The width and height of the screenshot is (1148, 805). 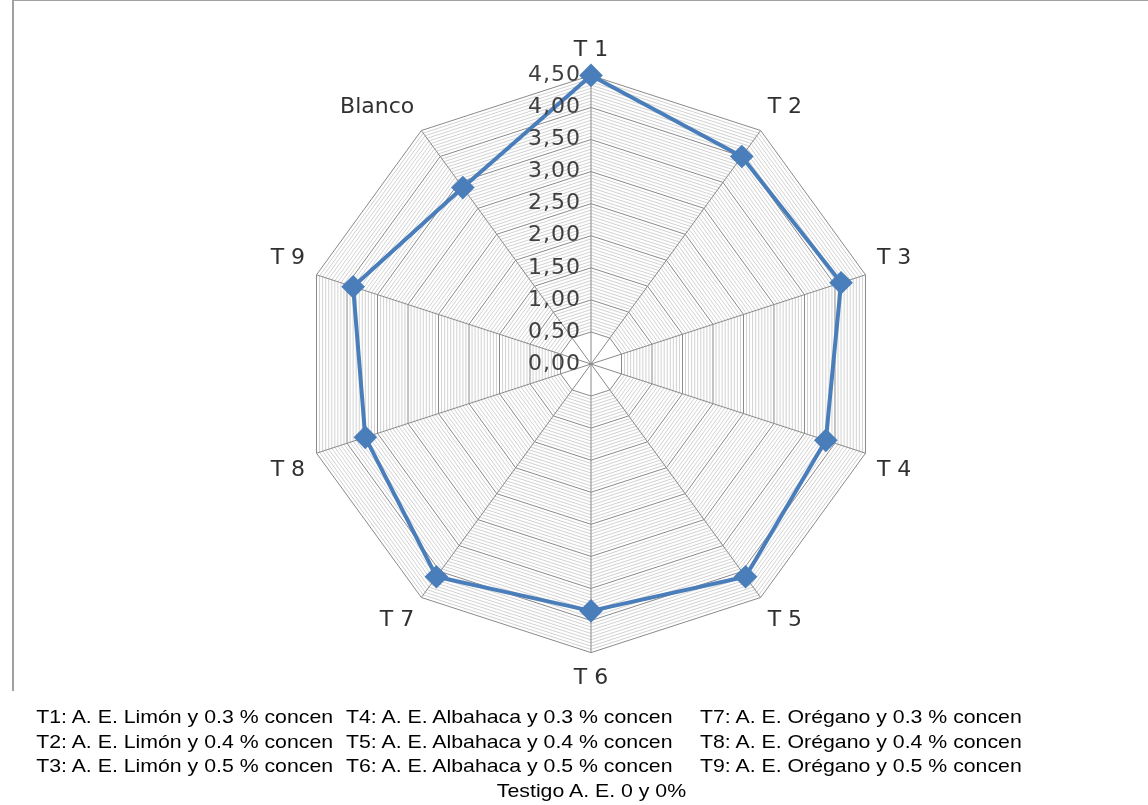 What do you see at coordinates (861, 717) in the screenshot?
I see `text: T7: A. E. Orégano y 0.3 % concen` at bounding box center [861, 717].